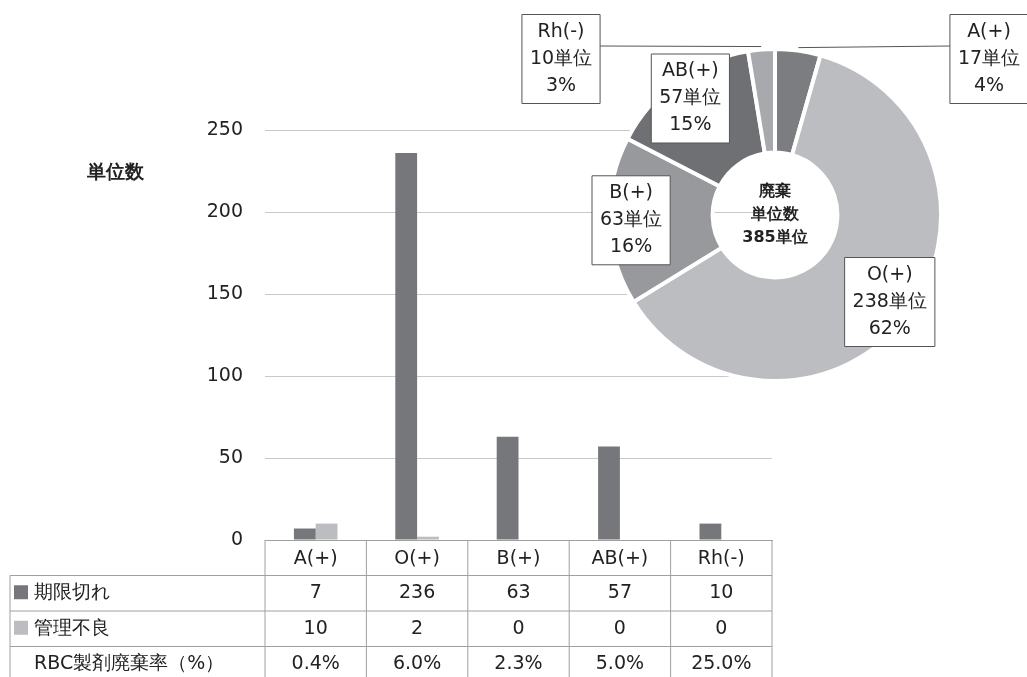  Describe the element at coordinates (236, 537) in the screenshot. I see `y-tick-label: 0` at that location.